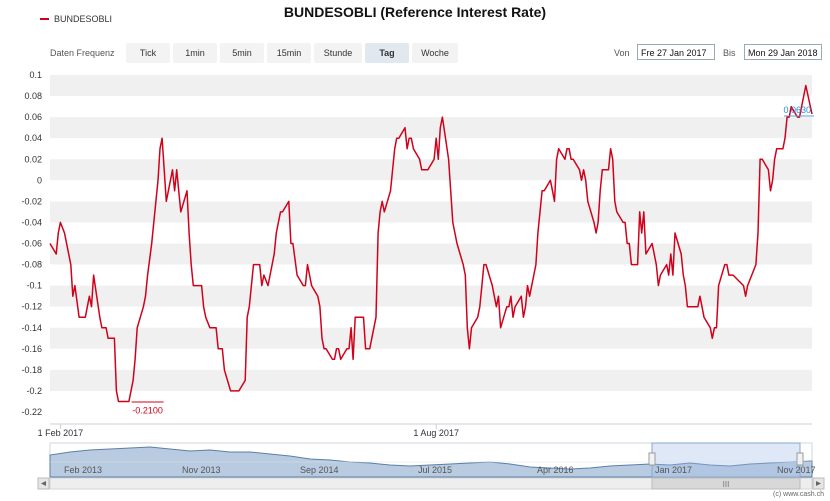 This screenshot has height=501, width=830. I want to click on y-tick-label: -0.12, so click(31, 307).